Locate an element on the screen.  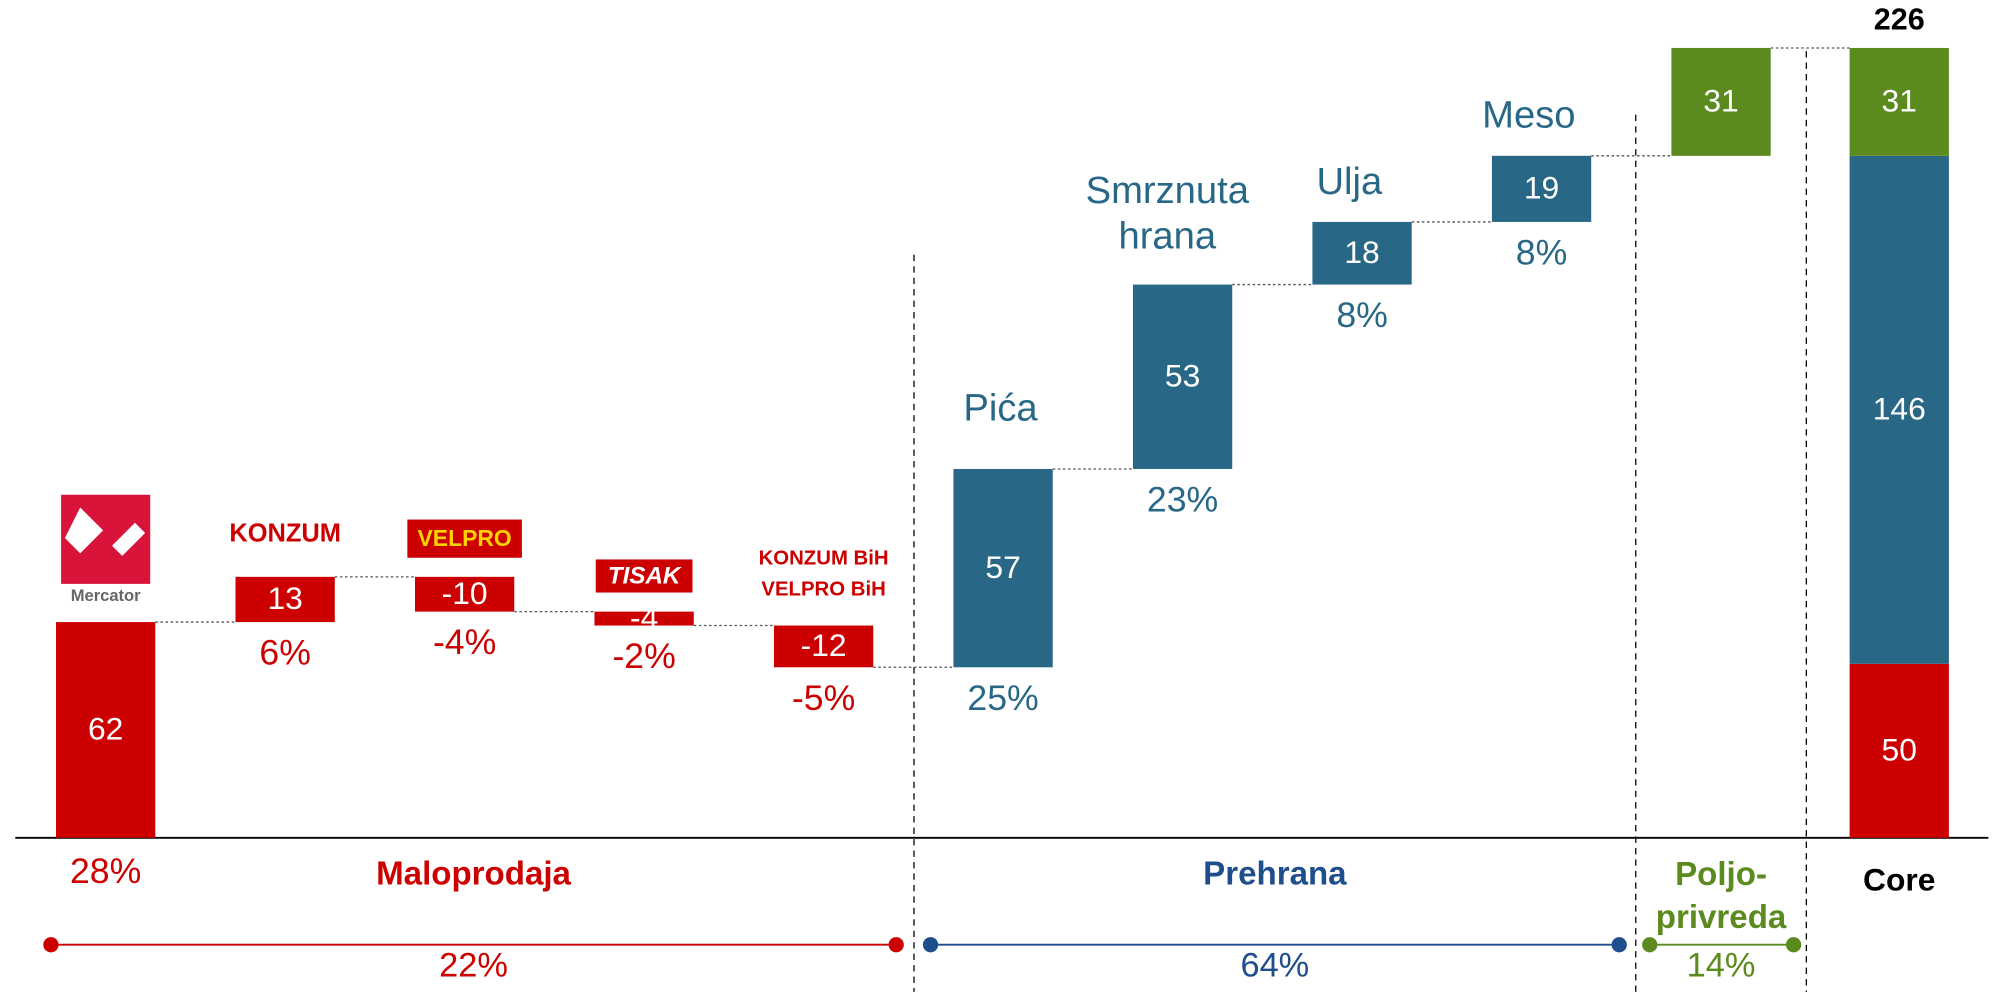
category-label: Ulja is located at coordinates (1349, 181).